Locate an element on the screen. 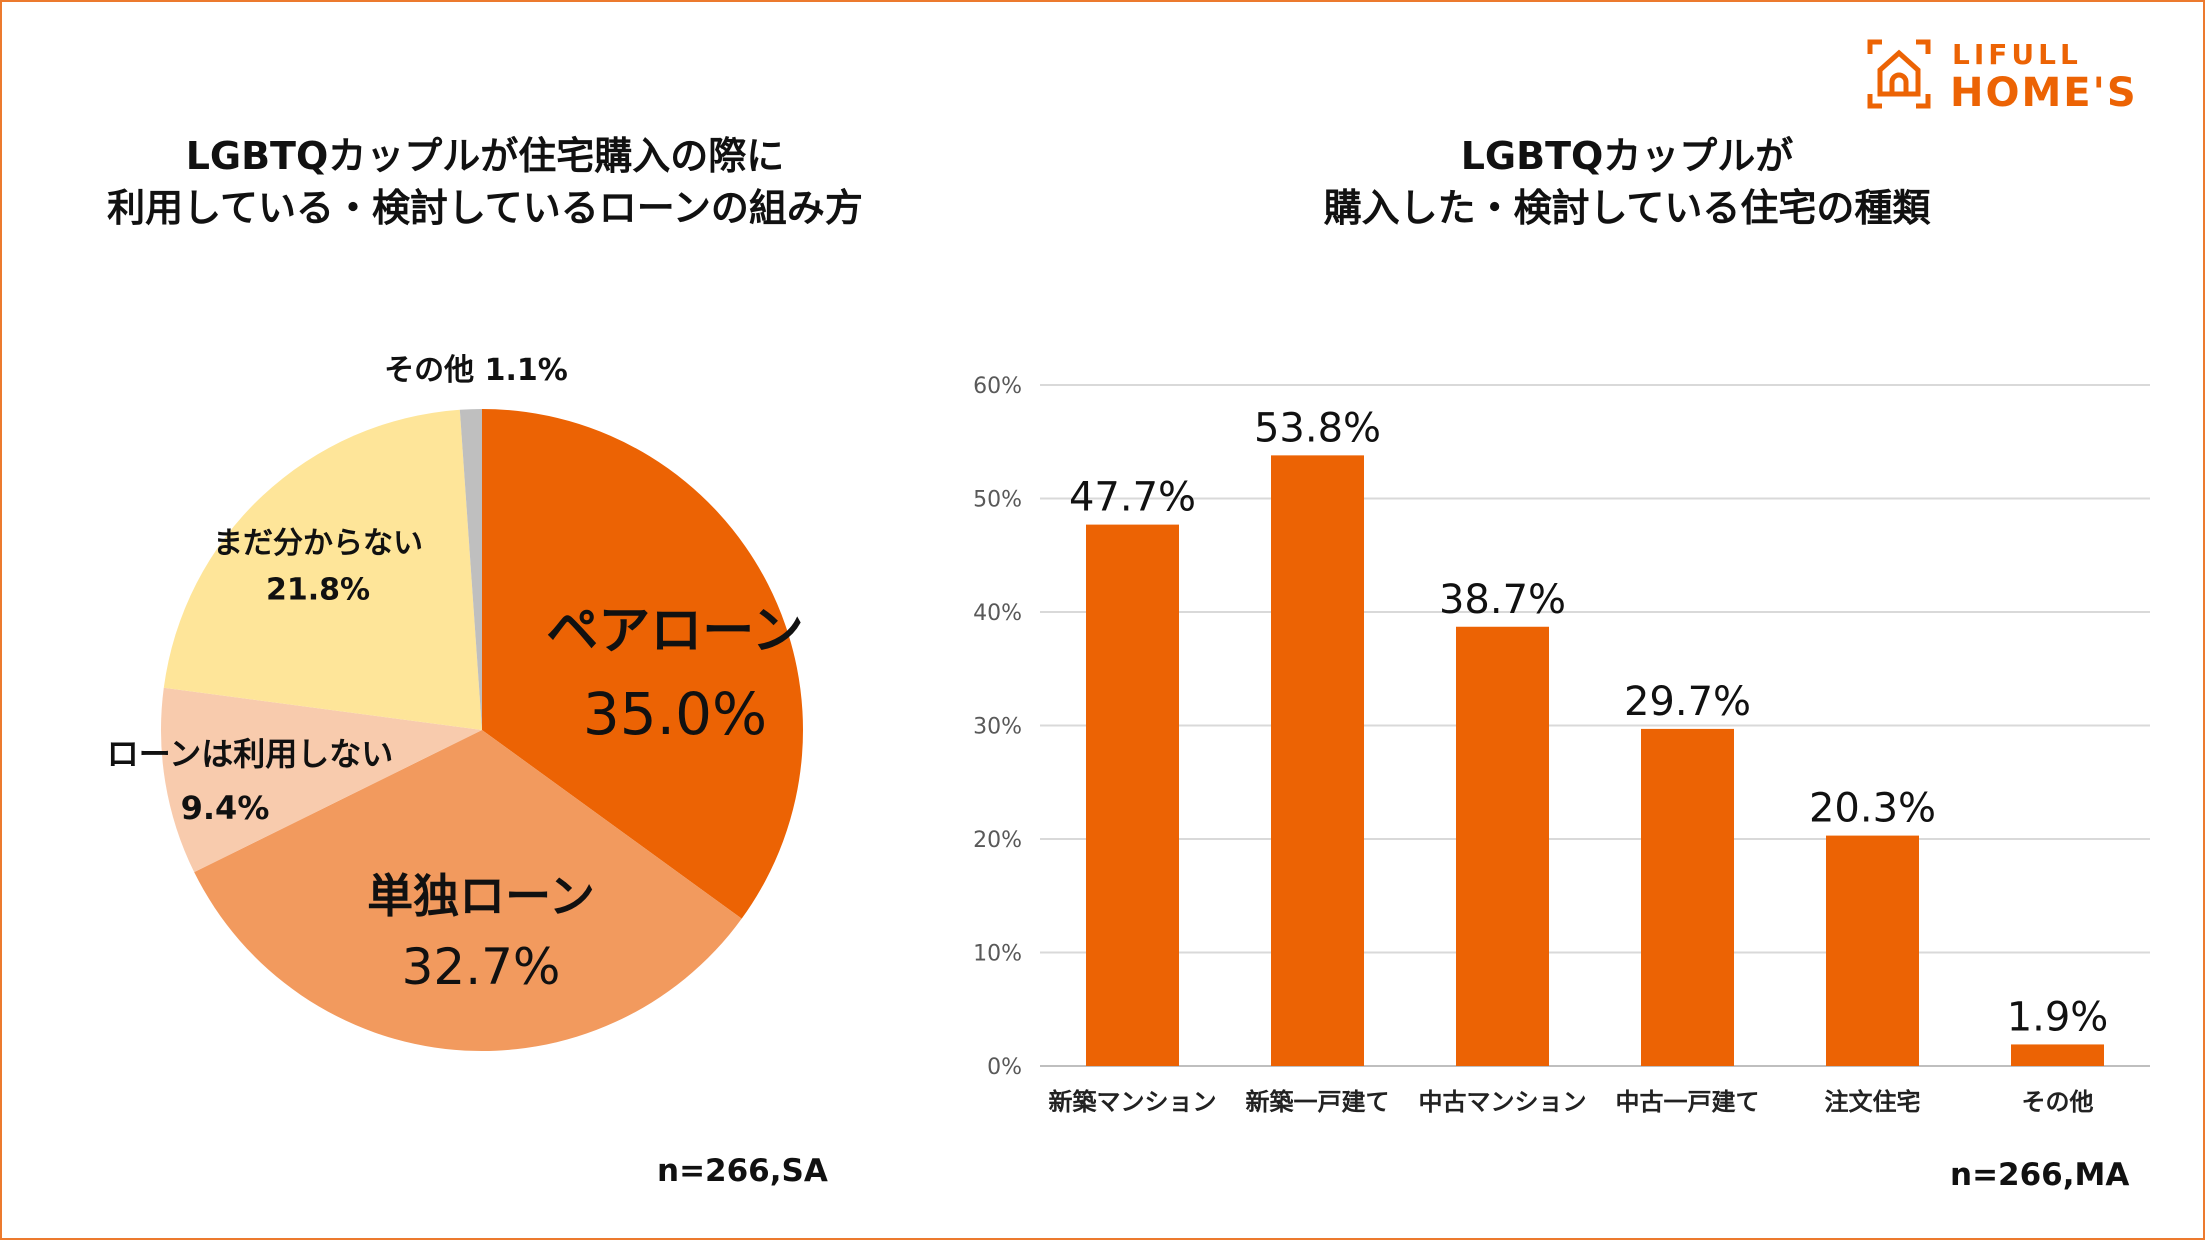 The width and height of the screenshot is (2205, 1240). house-icon: LIFULL HOME'S is located at coordinates (2002, 77).